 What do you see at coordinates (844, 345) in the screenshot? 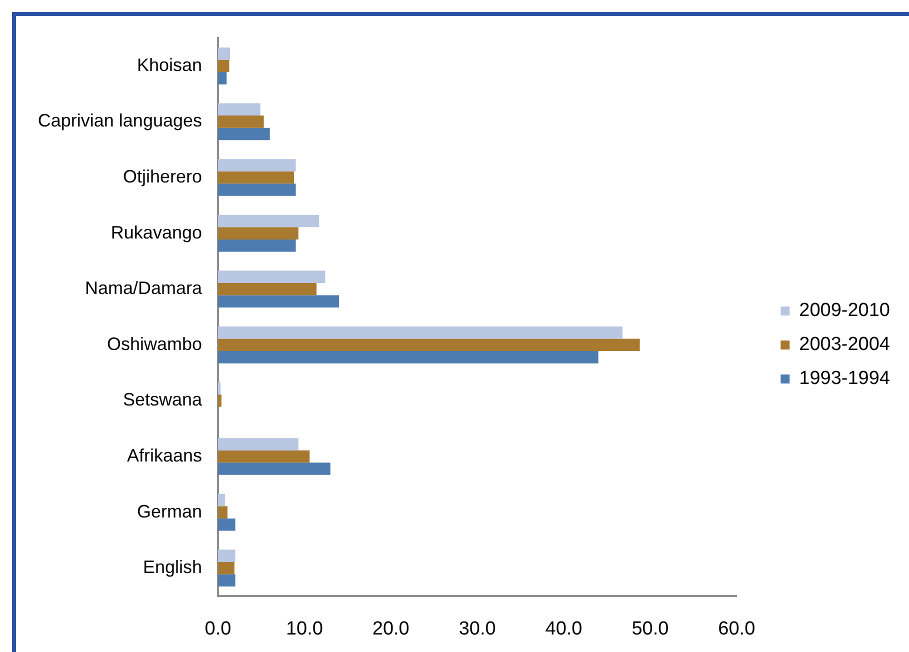
I see `legend-label: 2003-2004` at bounding box center [844, 345].